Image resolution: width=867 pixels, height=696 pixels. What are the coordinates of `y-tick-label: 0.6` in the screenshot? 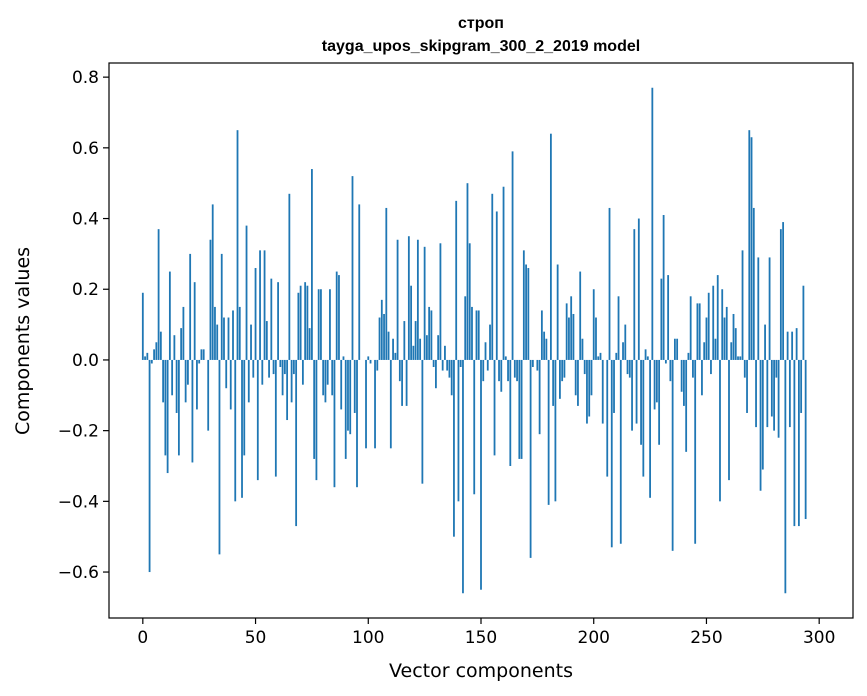 It's located at (85, 149).